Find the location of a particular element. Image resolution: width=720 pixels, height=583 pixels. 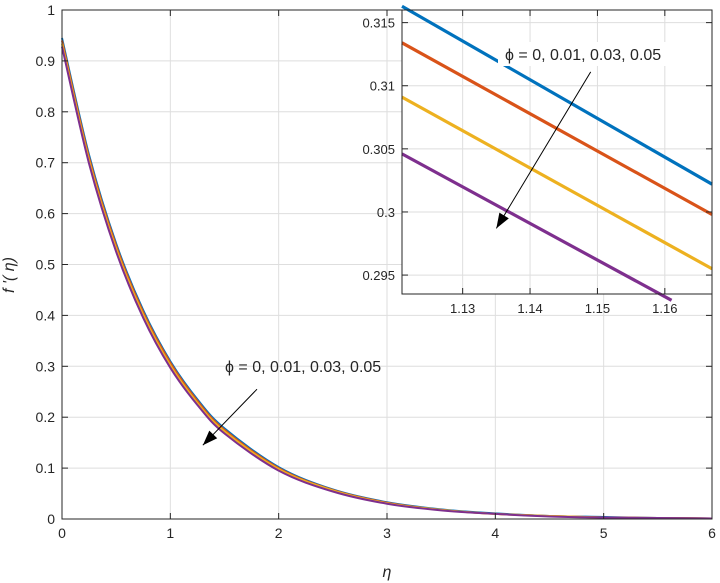

main-y-tick-label: 0.5 is located at coordinates (46, 265).